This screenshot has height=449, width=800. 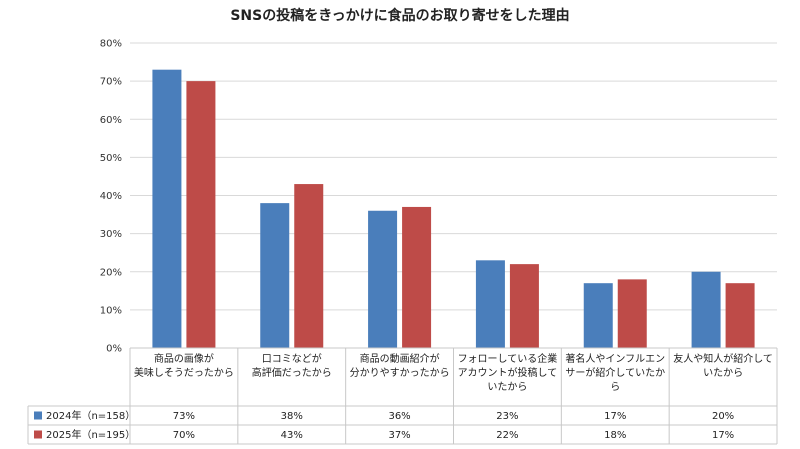 What do you see at coordinates (615, 358) in the screenshot?
I see `category-label: 著名人やインフルエン` at bounding box center [615, 358].